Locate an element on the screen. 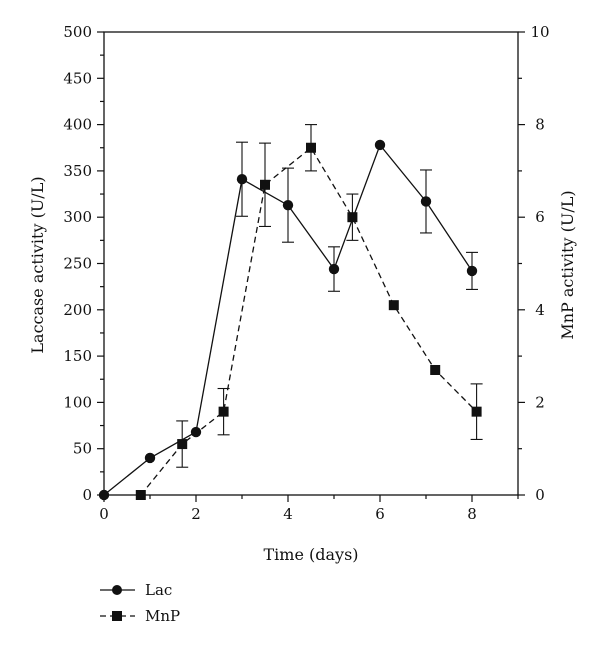  left-y-tick-label: 400 is located at coordinates (77, 125).